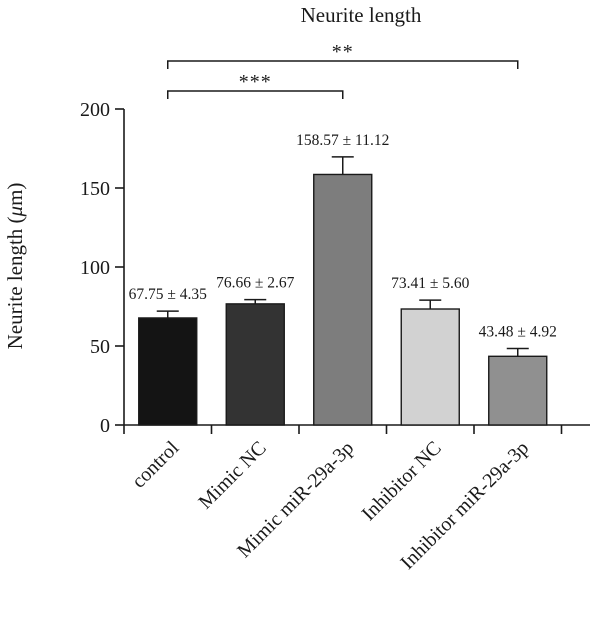  What do you see at coordinates (343, 52) in the screenshot?
I see `significance-label: **` at bounding box center [343, 52].